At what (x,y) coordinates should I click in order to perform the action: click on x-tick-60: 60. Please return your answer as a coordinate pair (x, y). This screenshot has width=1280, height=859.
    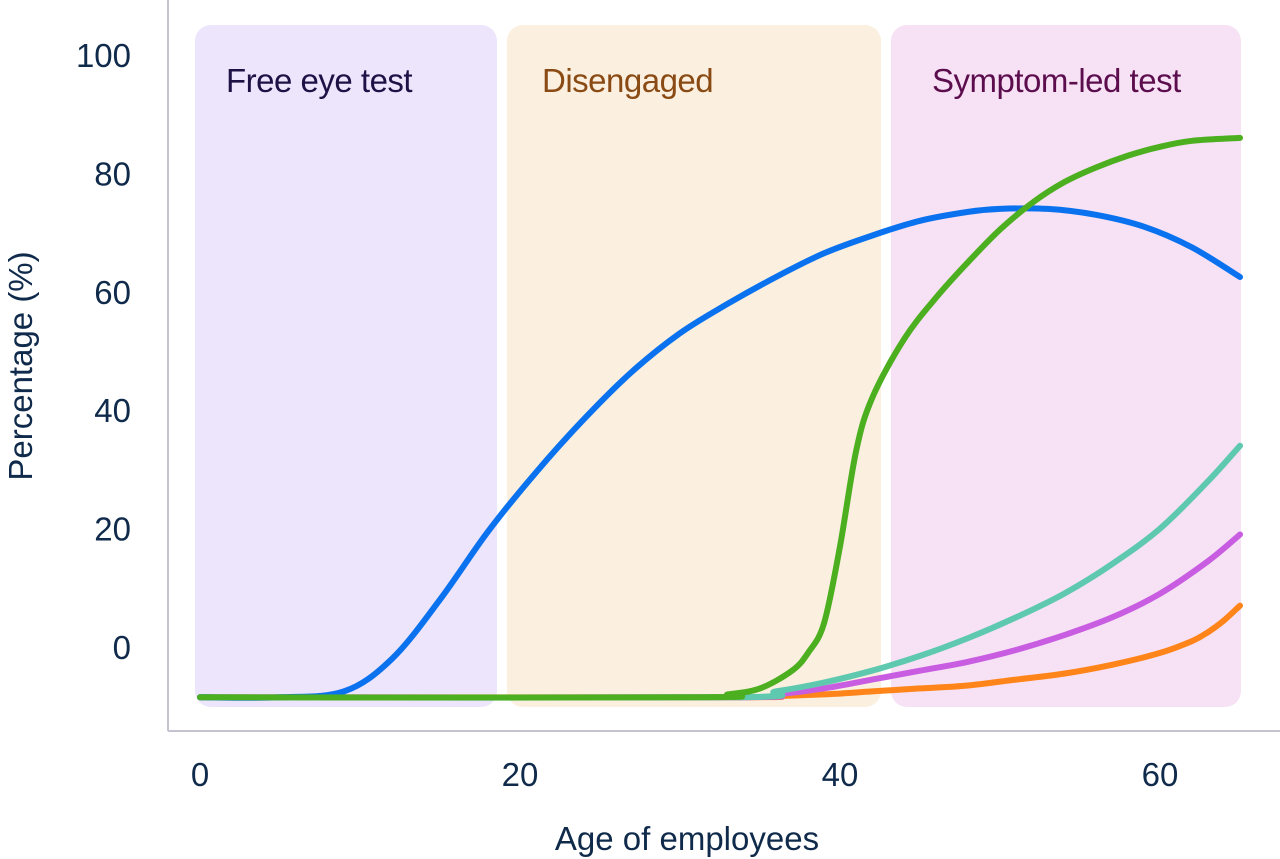
    Looking at the image, I should click on (1160, 774).